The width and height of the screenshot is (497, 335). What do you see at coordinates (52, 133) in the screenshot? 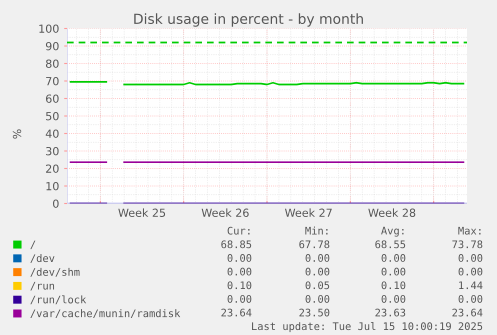
I see `y-tick-label: 40` at bounding box center [52, 133].